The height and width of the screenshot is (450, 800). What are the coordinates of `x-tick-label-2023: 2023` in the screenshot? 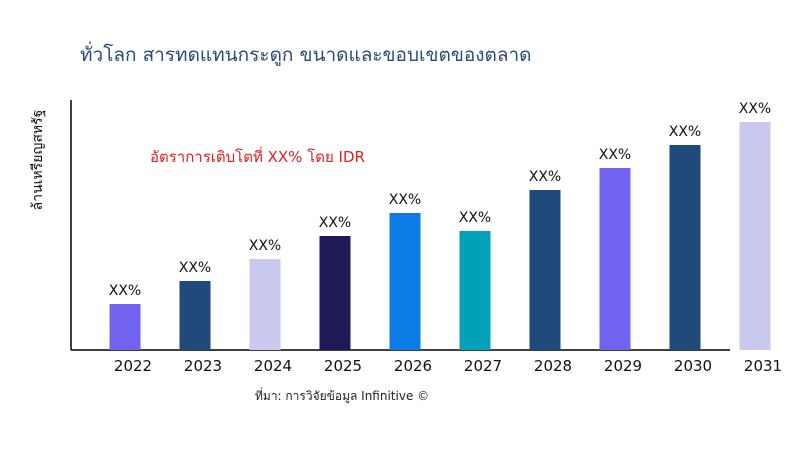 It's located at (203, 366).